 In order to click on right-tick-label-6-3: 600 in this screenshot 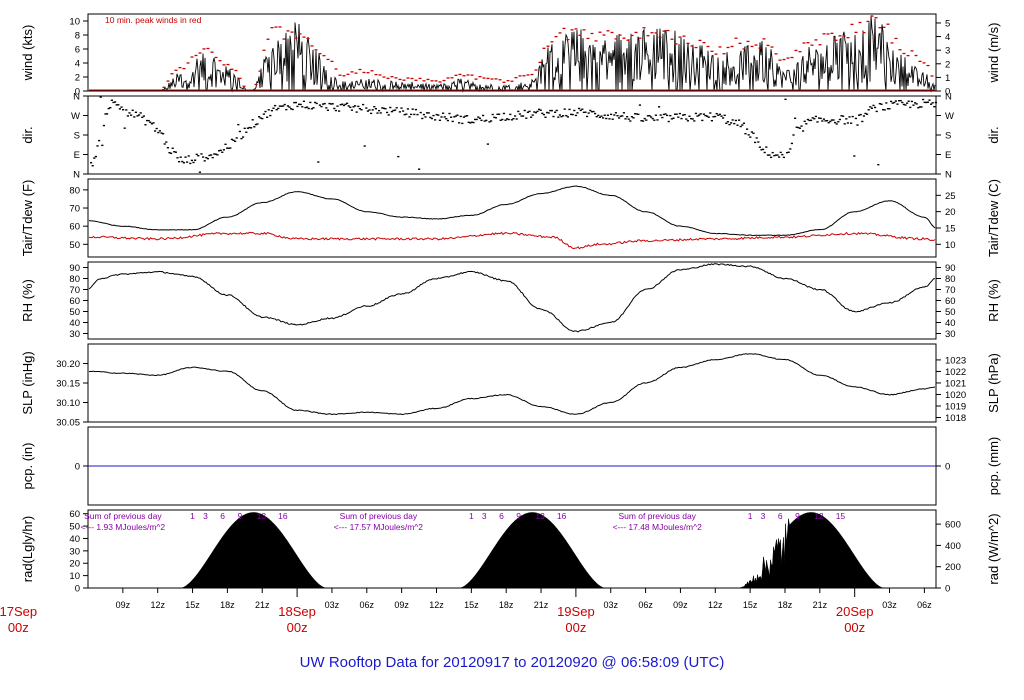, I will do `click(953, 525)`.